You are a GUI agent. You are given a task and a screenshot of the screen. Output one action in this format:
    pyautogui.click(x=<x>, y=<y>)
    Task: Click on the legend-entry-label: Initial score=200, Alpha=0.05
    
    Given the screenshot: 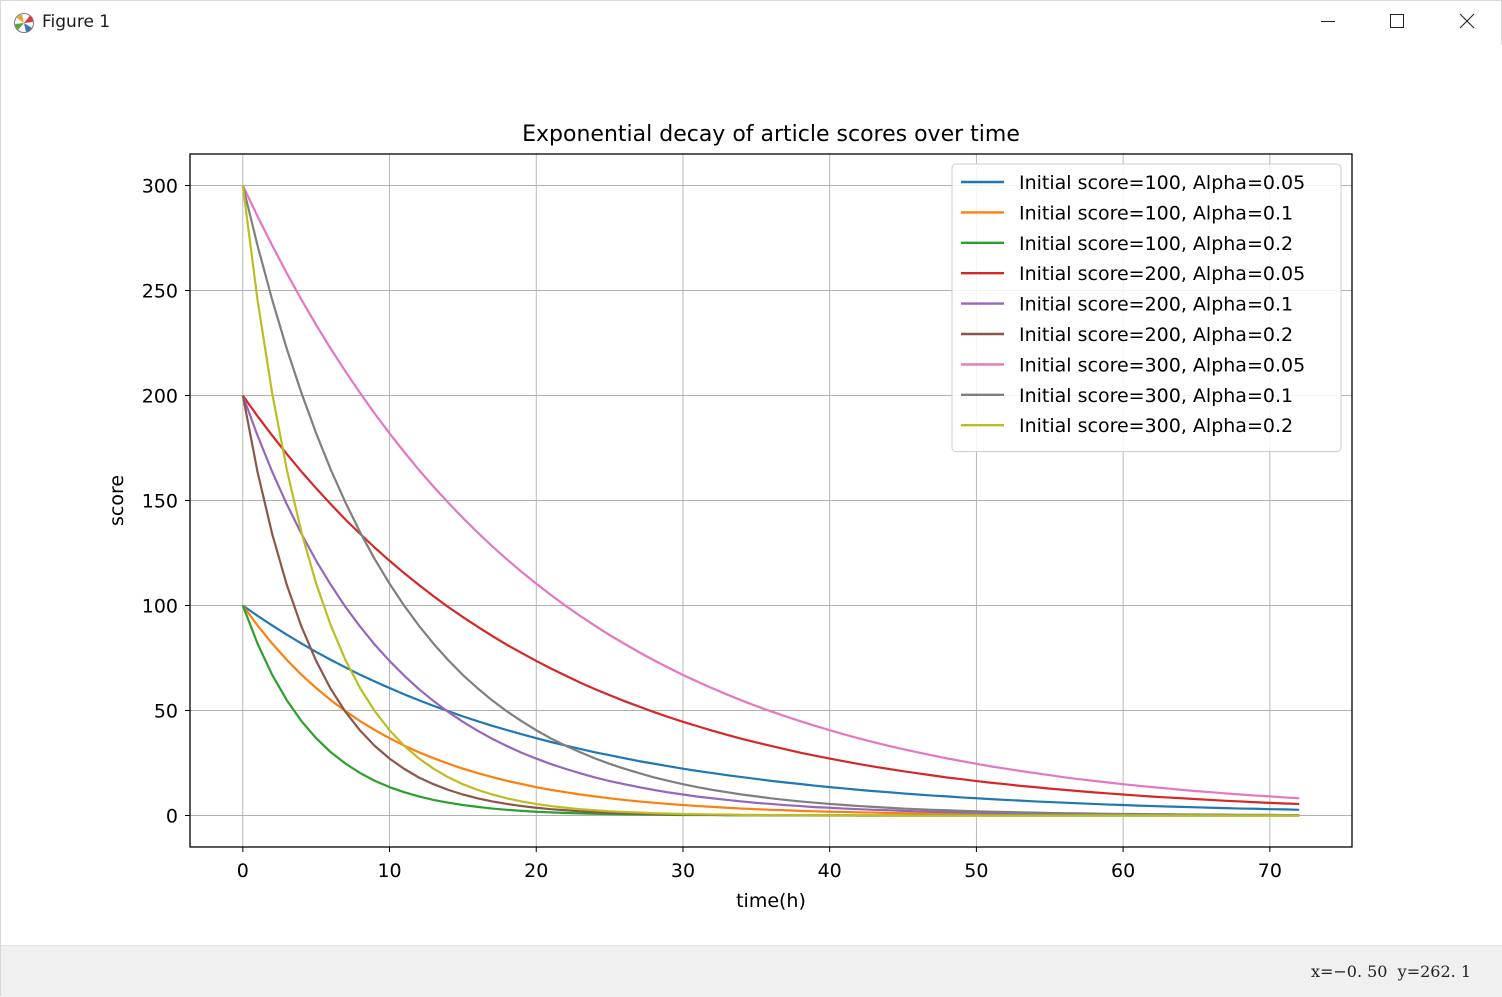 What is the action you would take?
    pyautogui.click(x=1162, y=274)
    